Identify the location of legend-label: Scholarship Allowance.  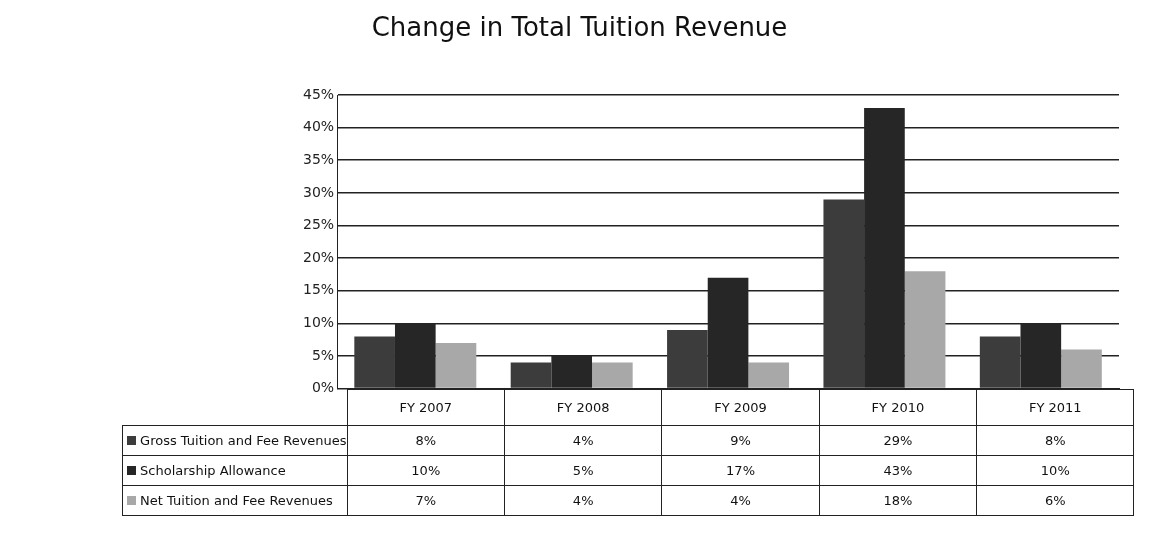
(235, 470).